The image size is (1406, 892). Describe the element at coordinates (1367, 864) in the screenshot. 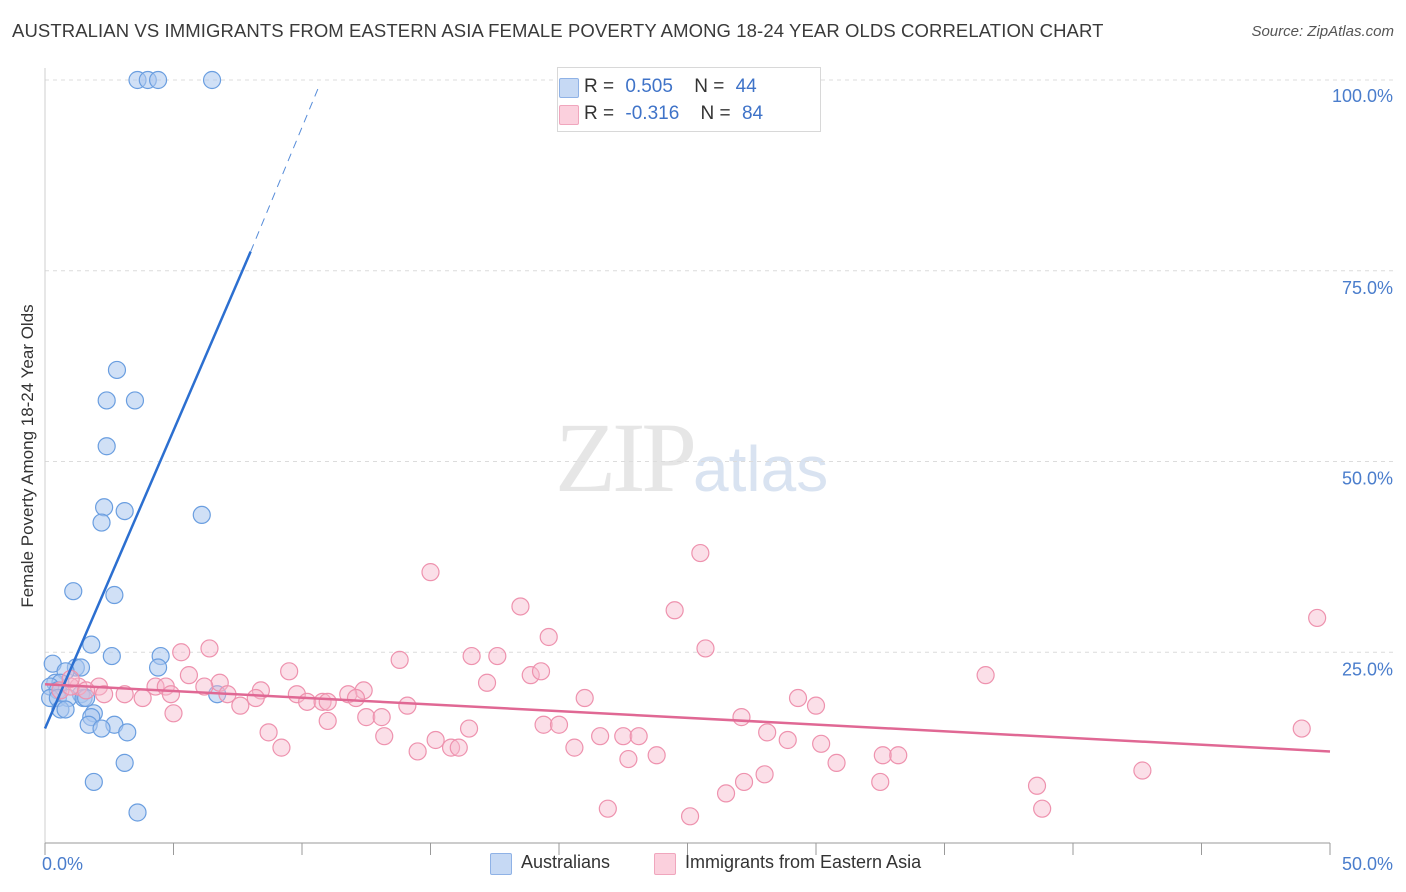

I see `x-tick-label: 50.0%` at that location.